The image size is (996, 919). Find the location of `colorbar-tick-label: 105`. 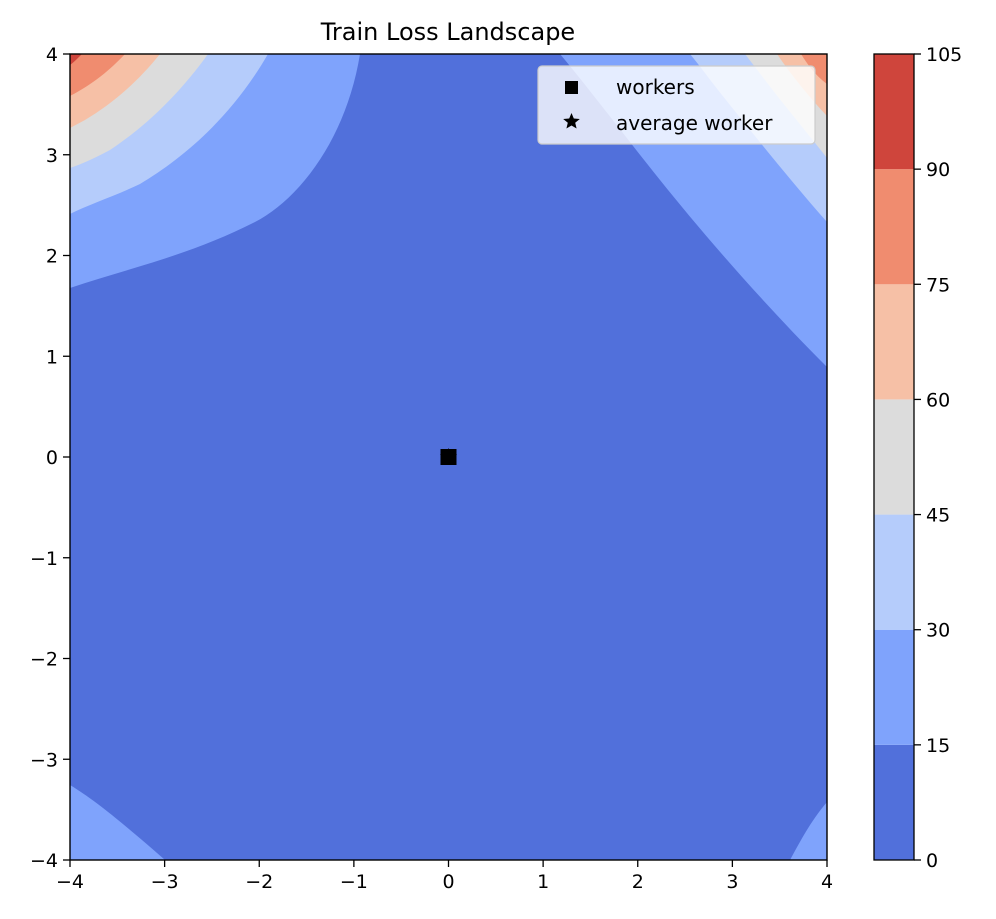

colorbar-tick-label: 105 is located at coordinates (944, 55).